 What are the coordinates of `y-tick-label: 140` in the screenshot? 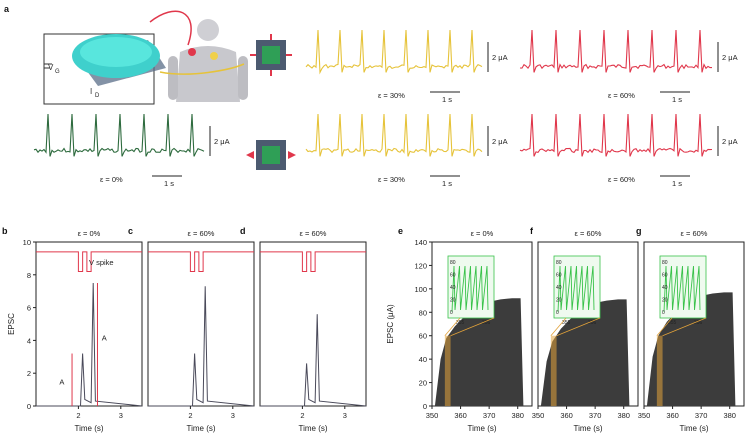 It's located at (420, 242).